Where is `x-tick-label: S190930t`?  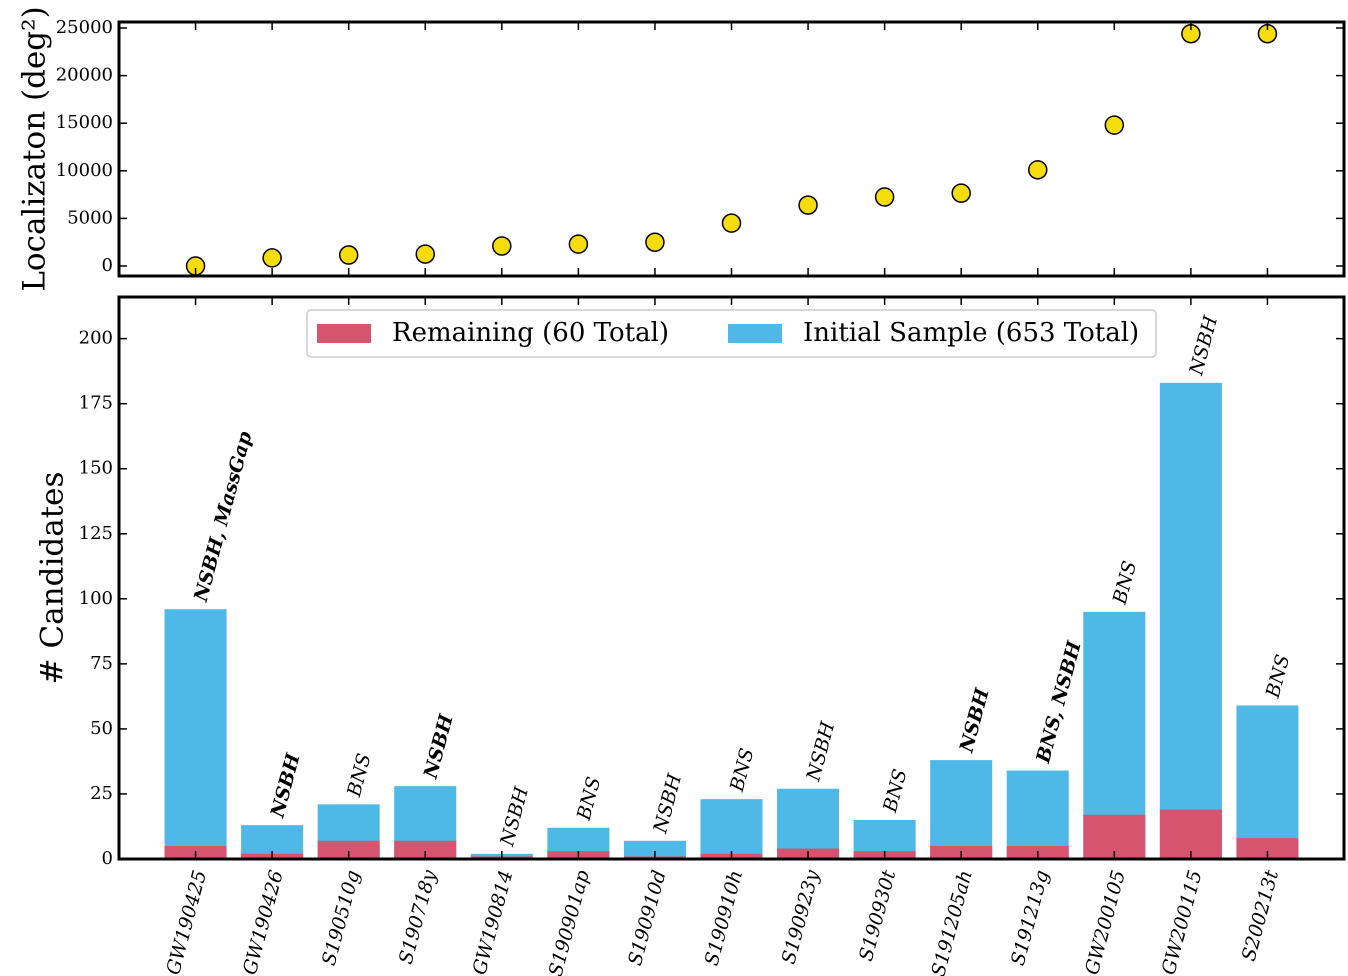
x-tick-label: S190930t is located at coordinates (877, 916).